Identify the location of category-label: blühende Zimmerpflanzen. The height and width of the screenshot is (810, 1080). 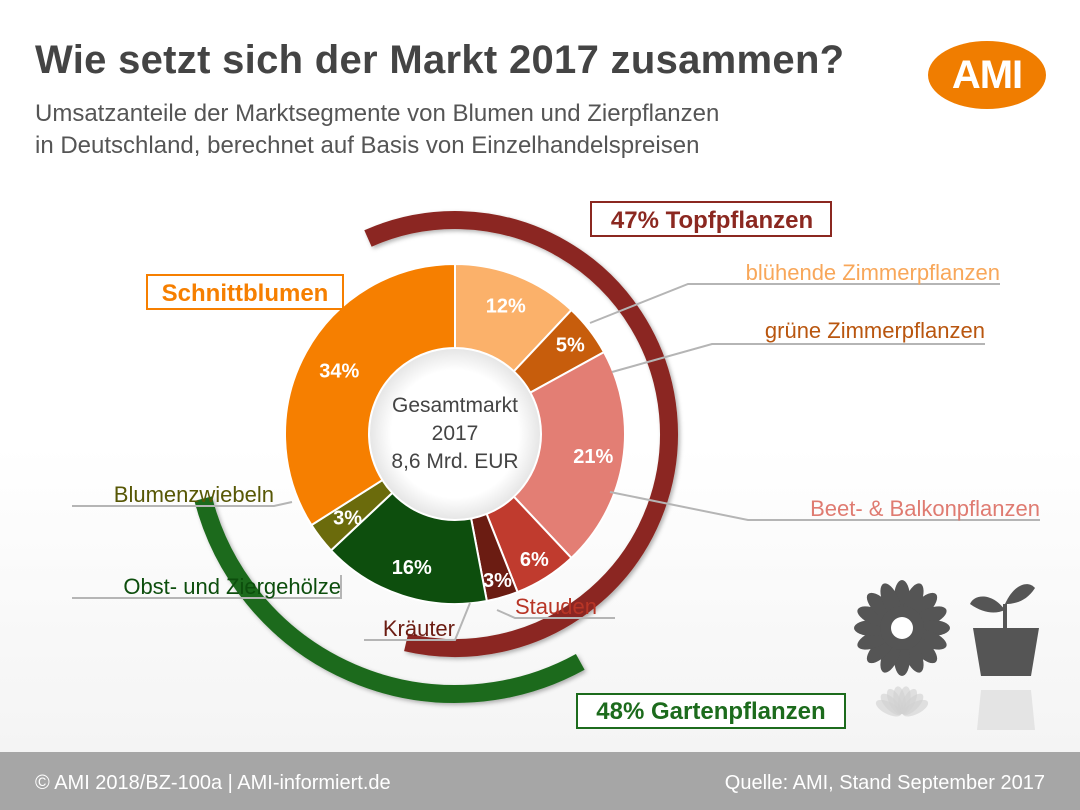
(873, 272).